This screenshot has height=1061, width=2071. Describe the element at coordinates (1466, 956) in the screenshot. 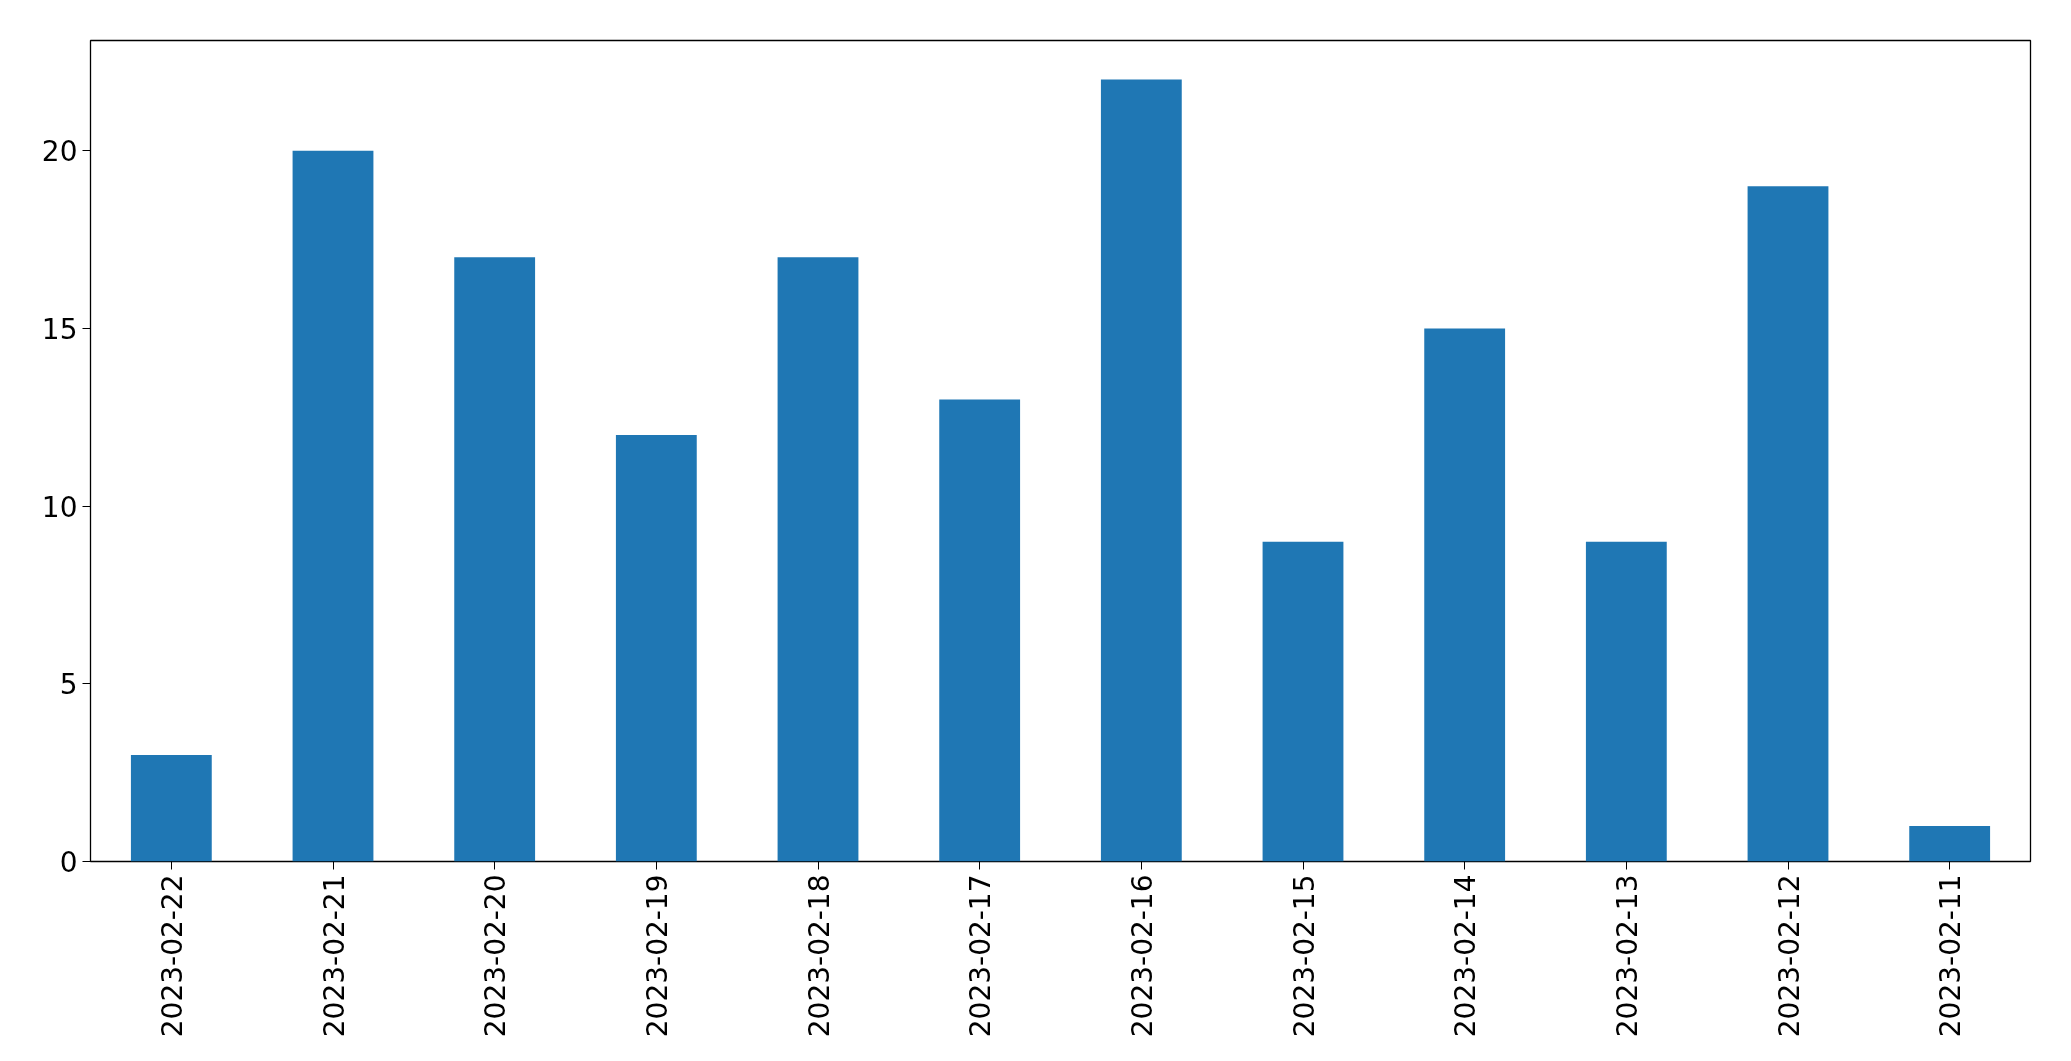

I see `x-tick-label: 2023-02-14` at that location.